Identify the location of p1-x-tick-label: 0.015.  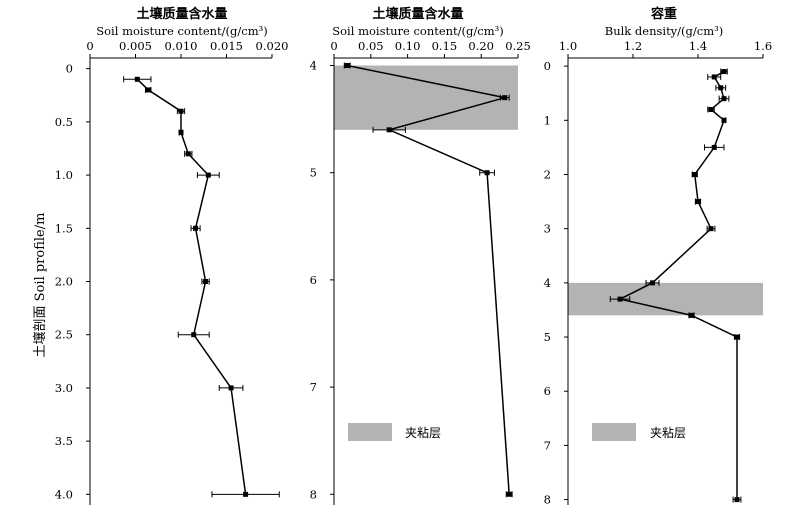
(226, 46).